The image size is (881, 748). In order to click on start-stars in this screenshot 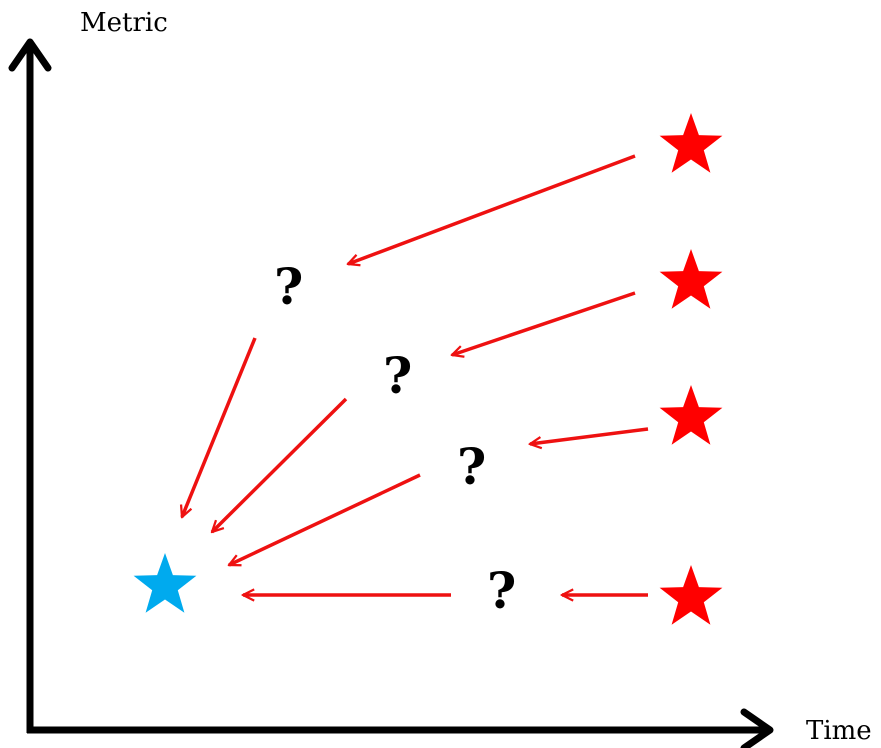, I will do `click(691, 369)`.